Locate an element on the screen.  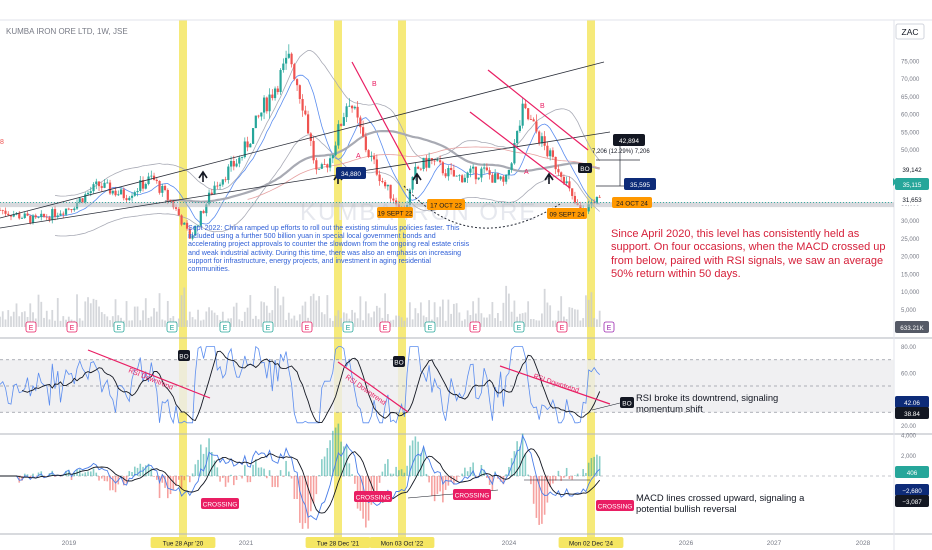
macd-signal-badge: −3,087 is located at coordinates (912, 501).